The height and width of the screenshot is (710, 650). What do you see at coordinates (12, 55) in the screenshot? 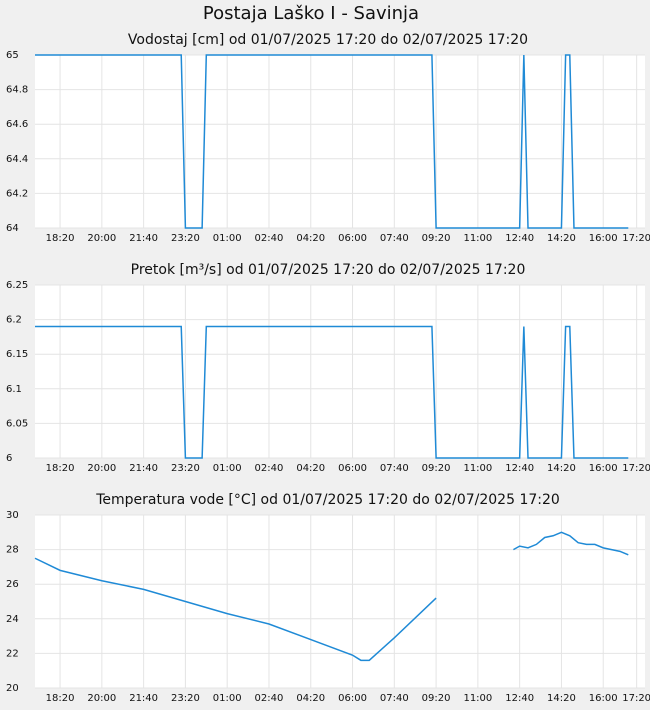
I see `y-tick-label: 65` at bounding box center [12, 55].